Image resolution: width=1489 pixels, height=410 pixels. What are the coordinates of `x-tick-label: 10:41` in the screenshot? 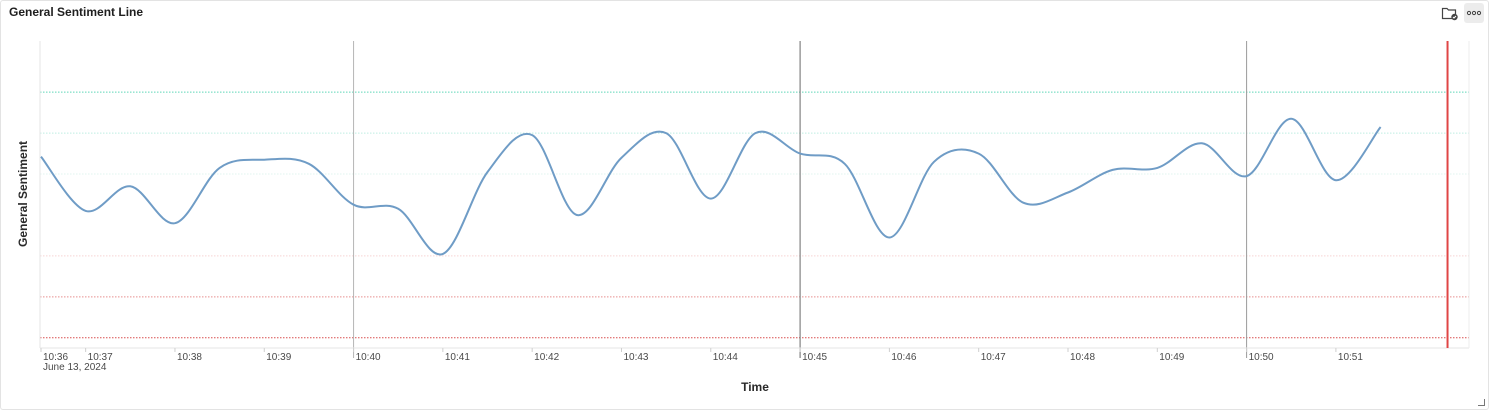 It's located at (457, 357).